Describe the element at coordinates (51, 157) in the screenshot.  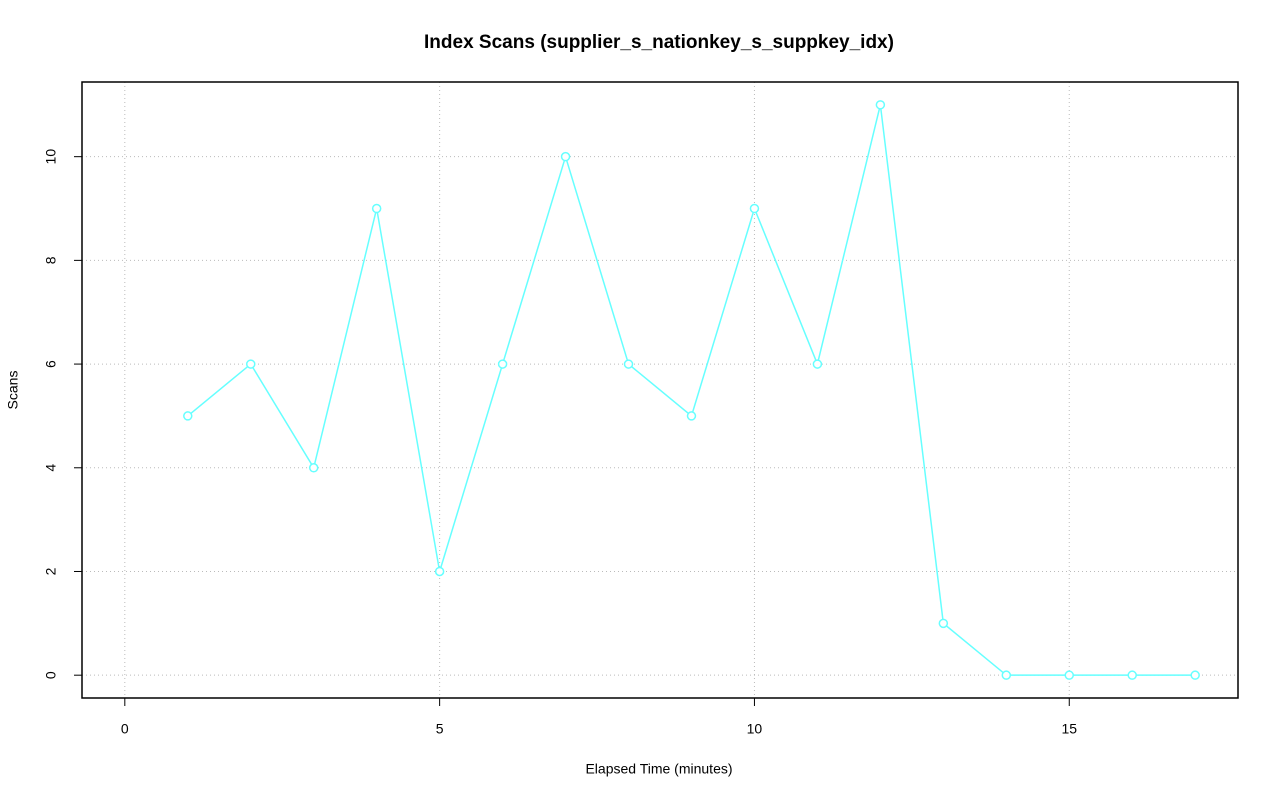
I see `y-tick-label: 10` at that location.